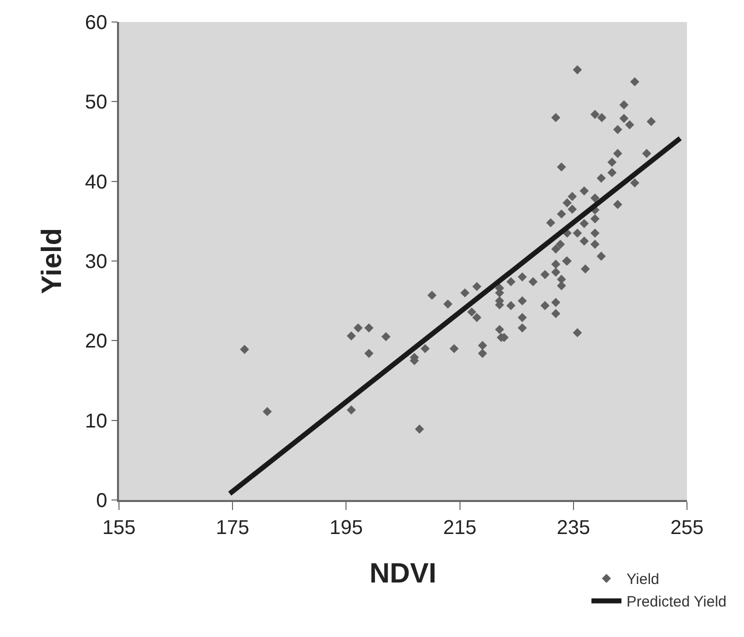 This screenshot has width=744, height=637. Describe the element at coordinates (96, 103) in the screenshot. I see `y-tick-label: 50` at that location.